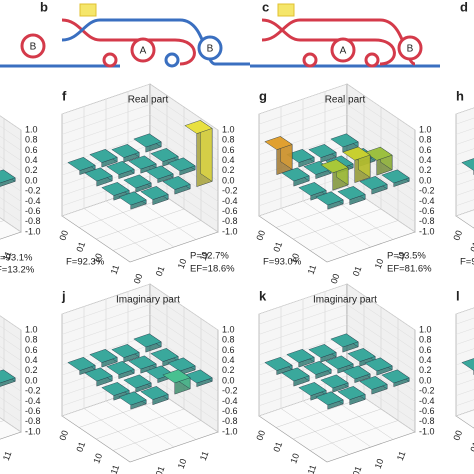  What do you see at coordinates (85, 262) in the screenshot?
I see `fidelity: F=92.3%` at bounding box center [85, 262].